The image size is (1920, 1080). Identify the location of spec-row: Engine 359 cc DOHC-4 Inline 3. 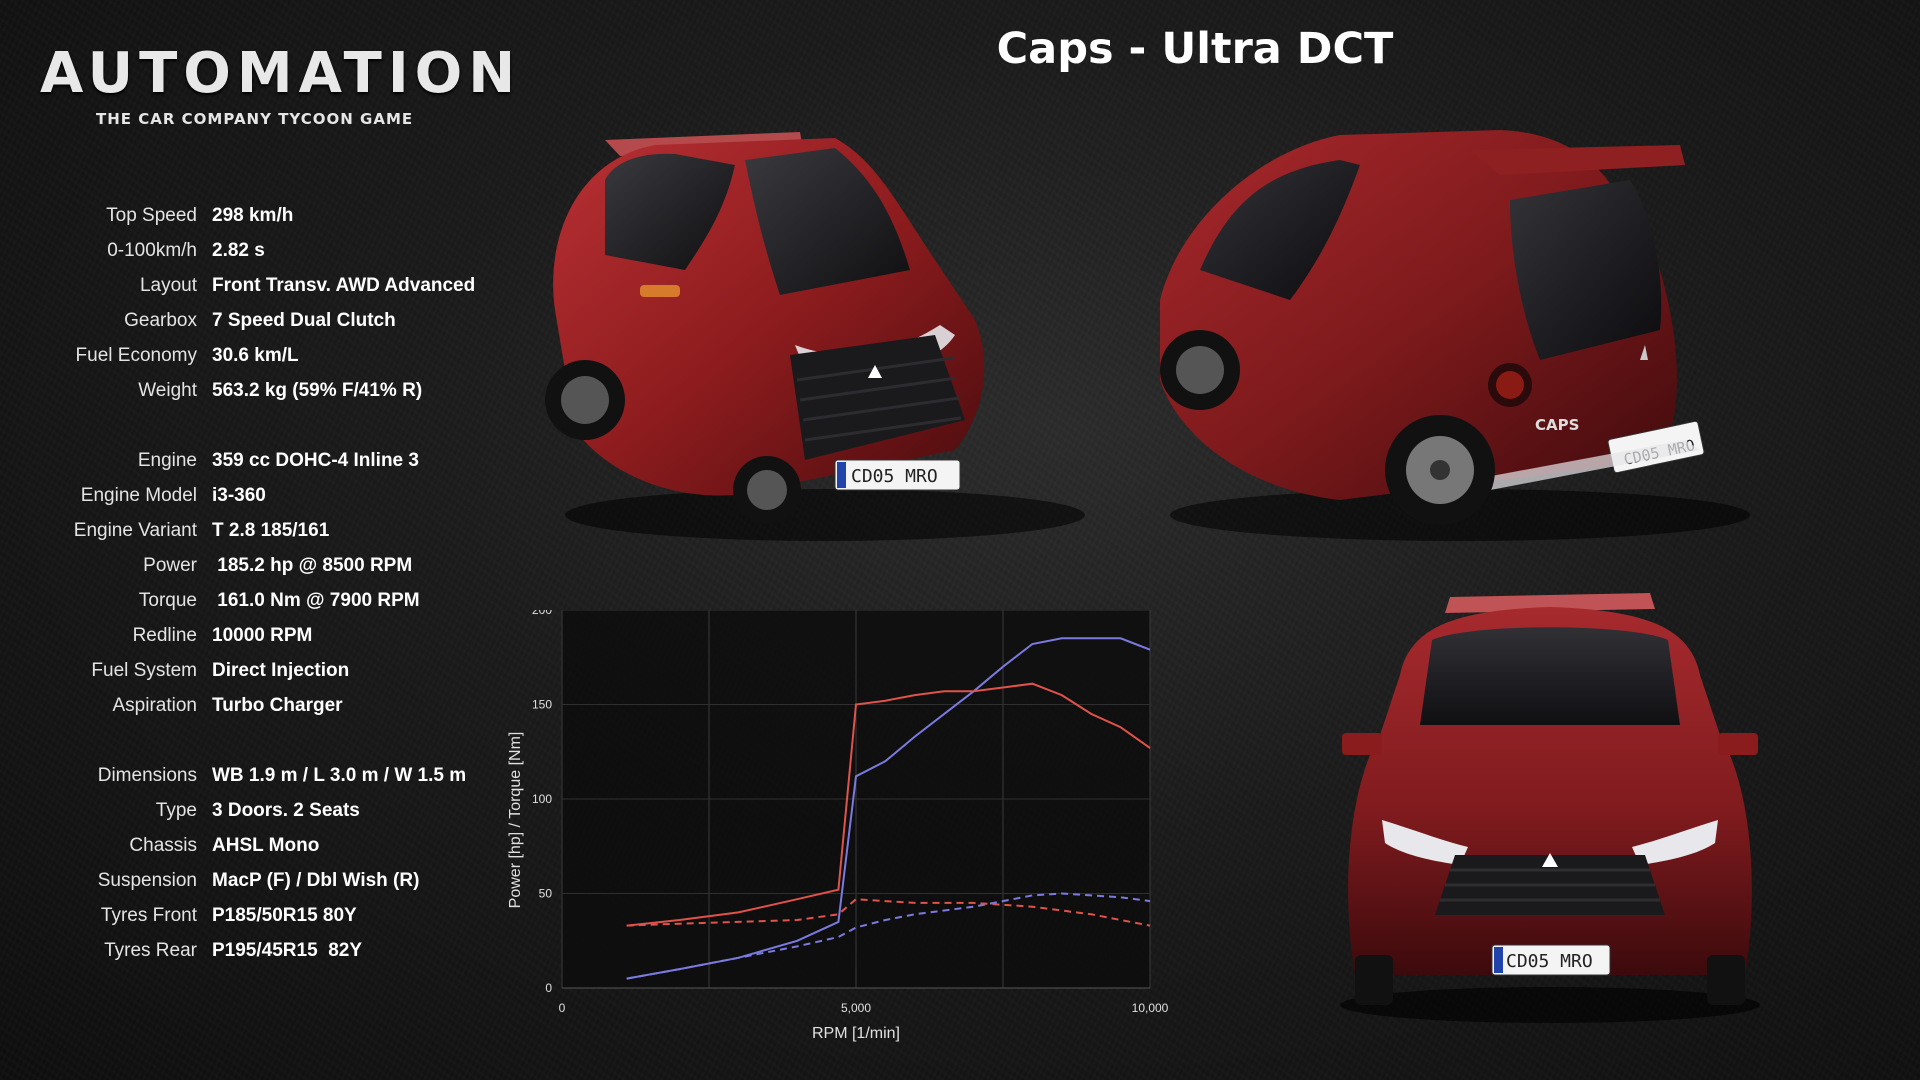
(275, 460).